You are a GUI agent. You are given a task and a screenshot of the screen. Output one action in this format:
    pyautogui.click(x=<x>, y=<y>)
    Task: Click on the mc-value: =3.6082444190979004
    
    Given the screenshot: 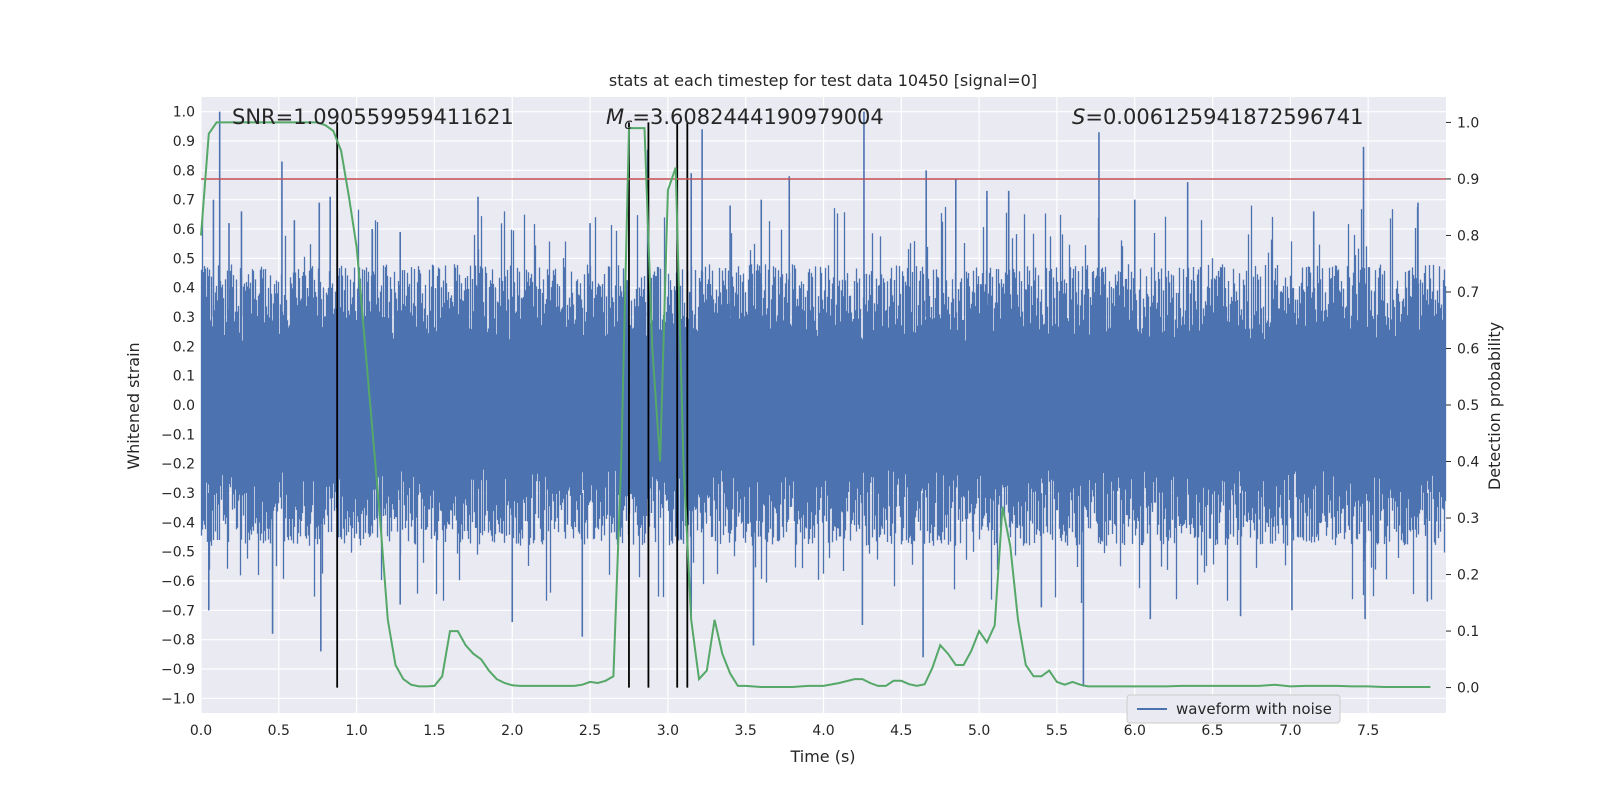 What is the action you would take?
    pyautogui.click(x=757, y=117)
    